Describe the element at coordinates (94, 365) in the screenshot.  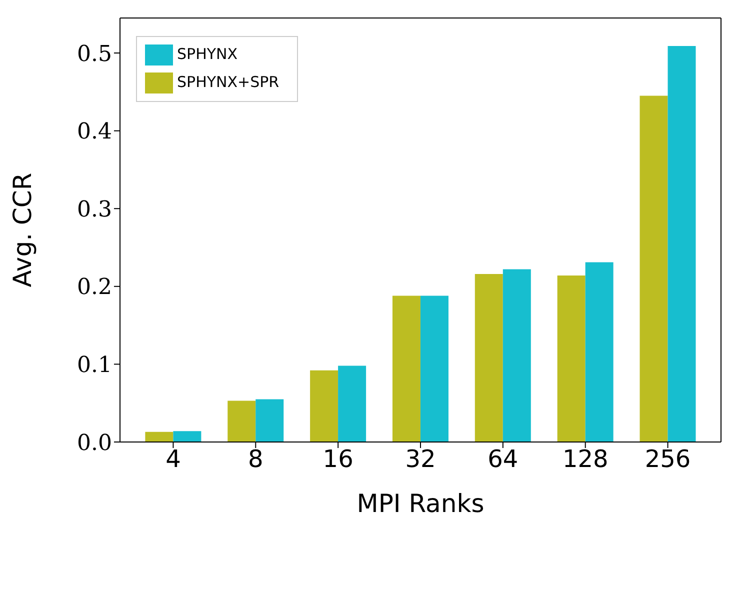
I see `y-tick-label: 0.1` at that location.